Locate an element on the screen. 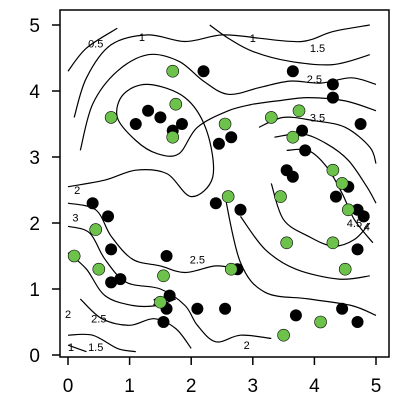  y-tick-label: 2 is located at coordinates (34, 224).